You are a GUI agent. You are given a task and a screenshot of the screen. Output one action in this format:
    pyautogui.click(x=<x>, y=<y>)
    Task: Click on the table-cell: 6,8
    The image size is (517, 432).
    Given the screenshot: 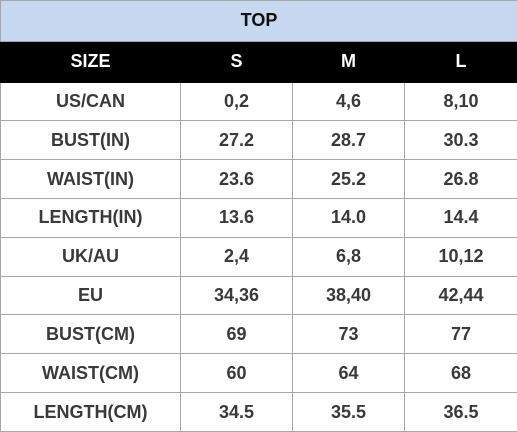 What is the action you would take?
    pyautogui.click(x=348, y=256)
    